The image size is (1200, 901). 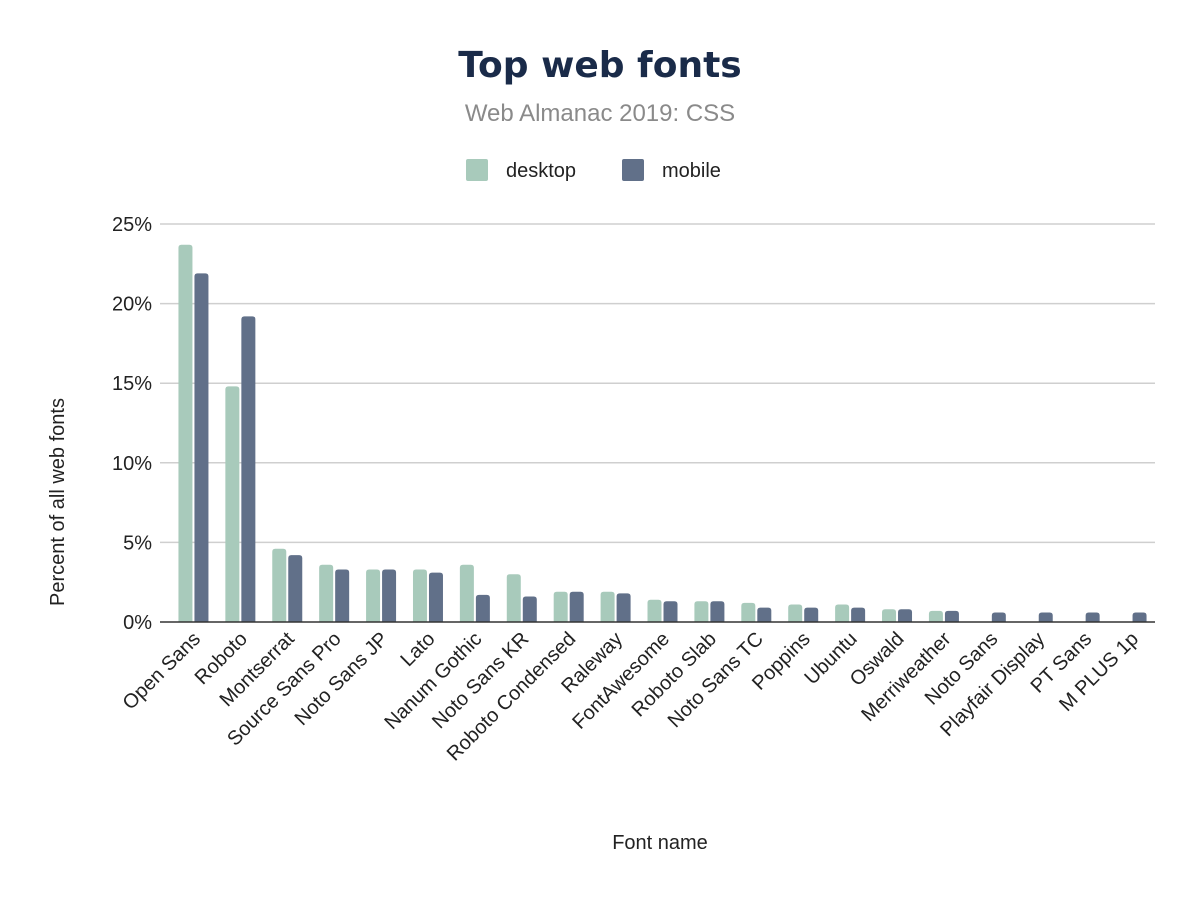 What do you see at coordinates (58, 502) in the screenshot?
I see `y-axis-title: Percent of all web fonts` at bounding box center [58, 502].